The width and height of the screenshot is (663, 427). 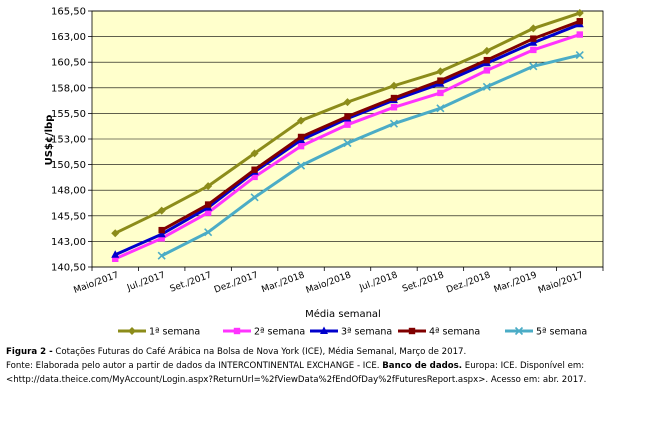 I want to click on x-tick-label: Mar./2018, so click(x=283, y=282).